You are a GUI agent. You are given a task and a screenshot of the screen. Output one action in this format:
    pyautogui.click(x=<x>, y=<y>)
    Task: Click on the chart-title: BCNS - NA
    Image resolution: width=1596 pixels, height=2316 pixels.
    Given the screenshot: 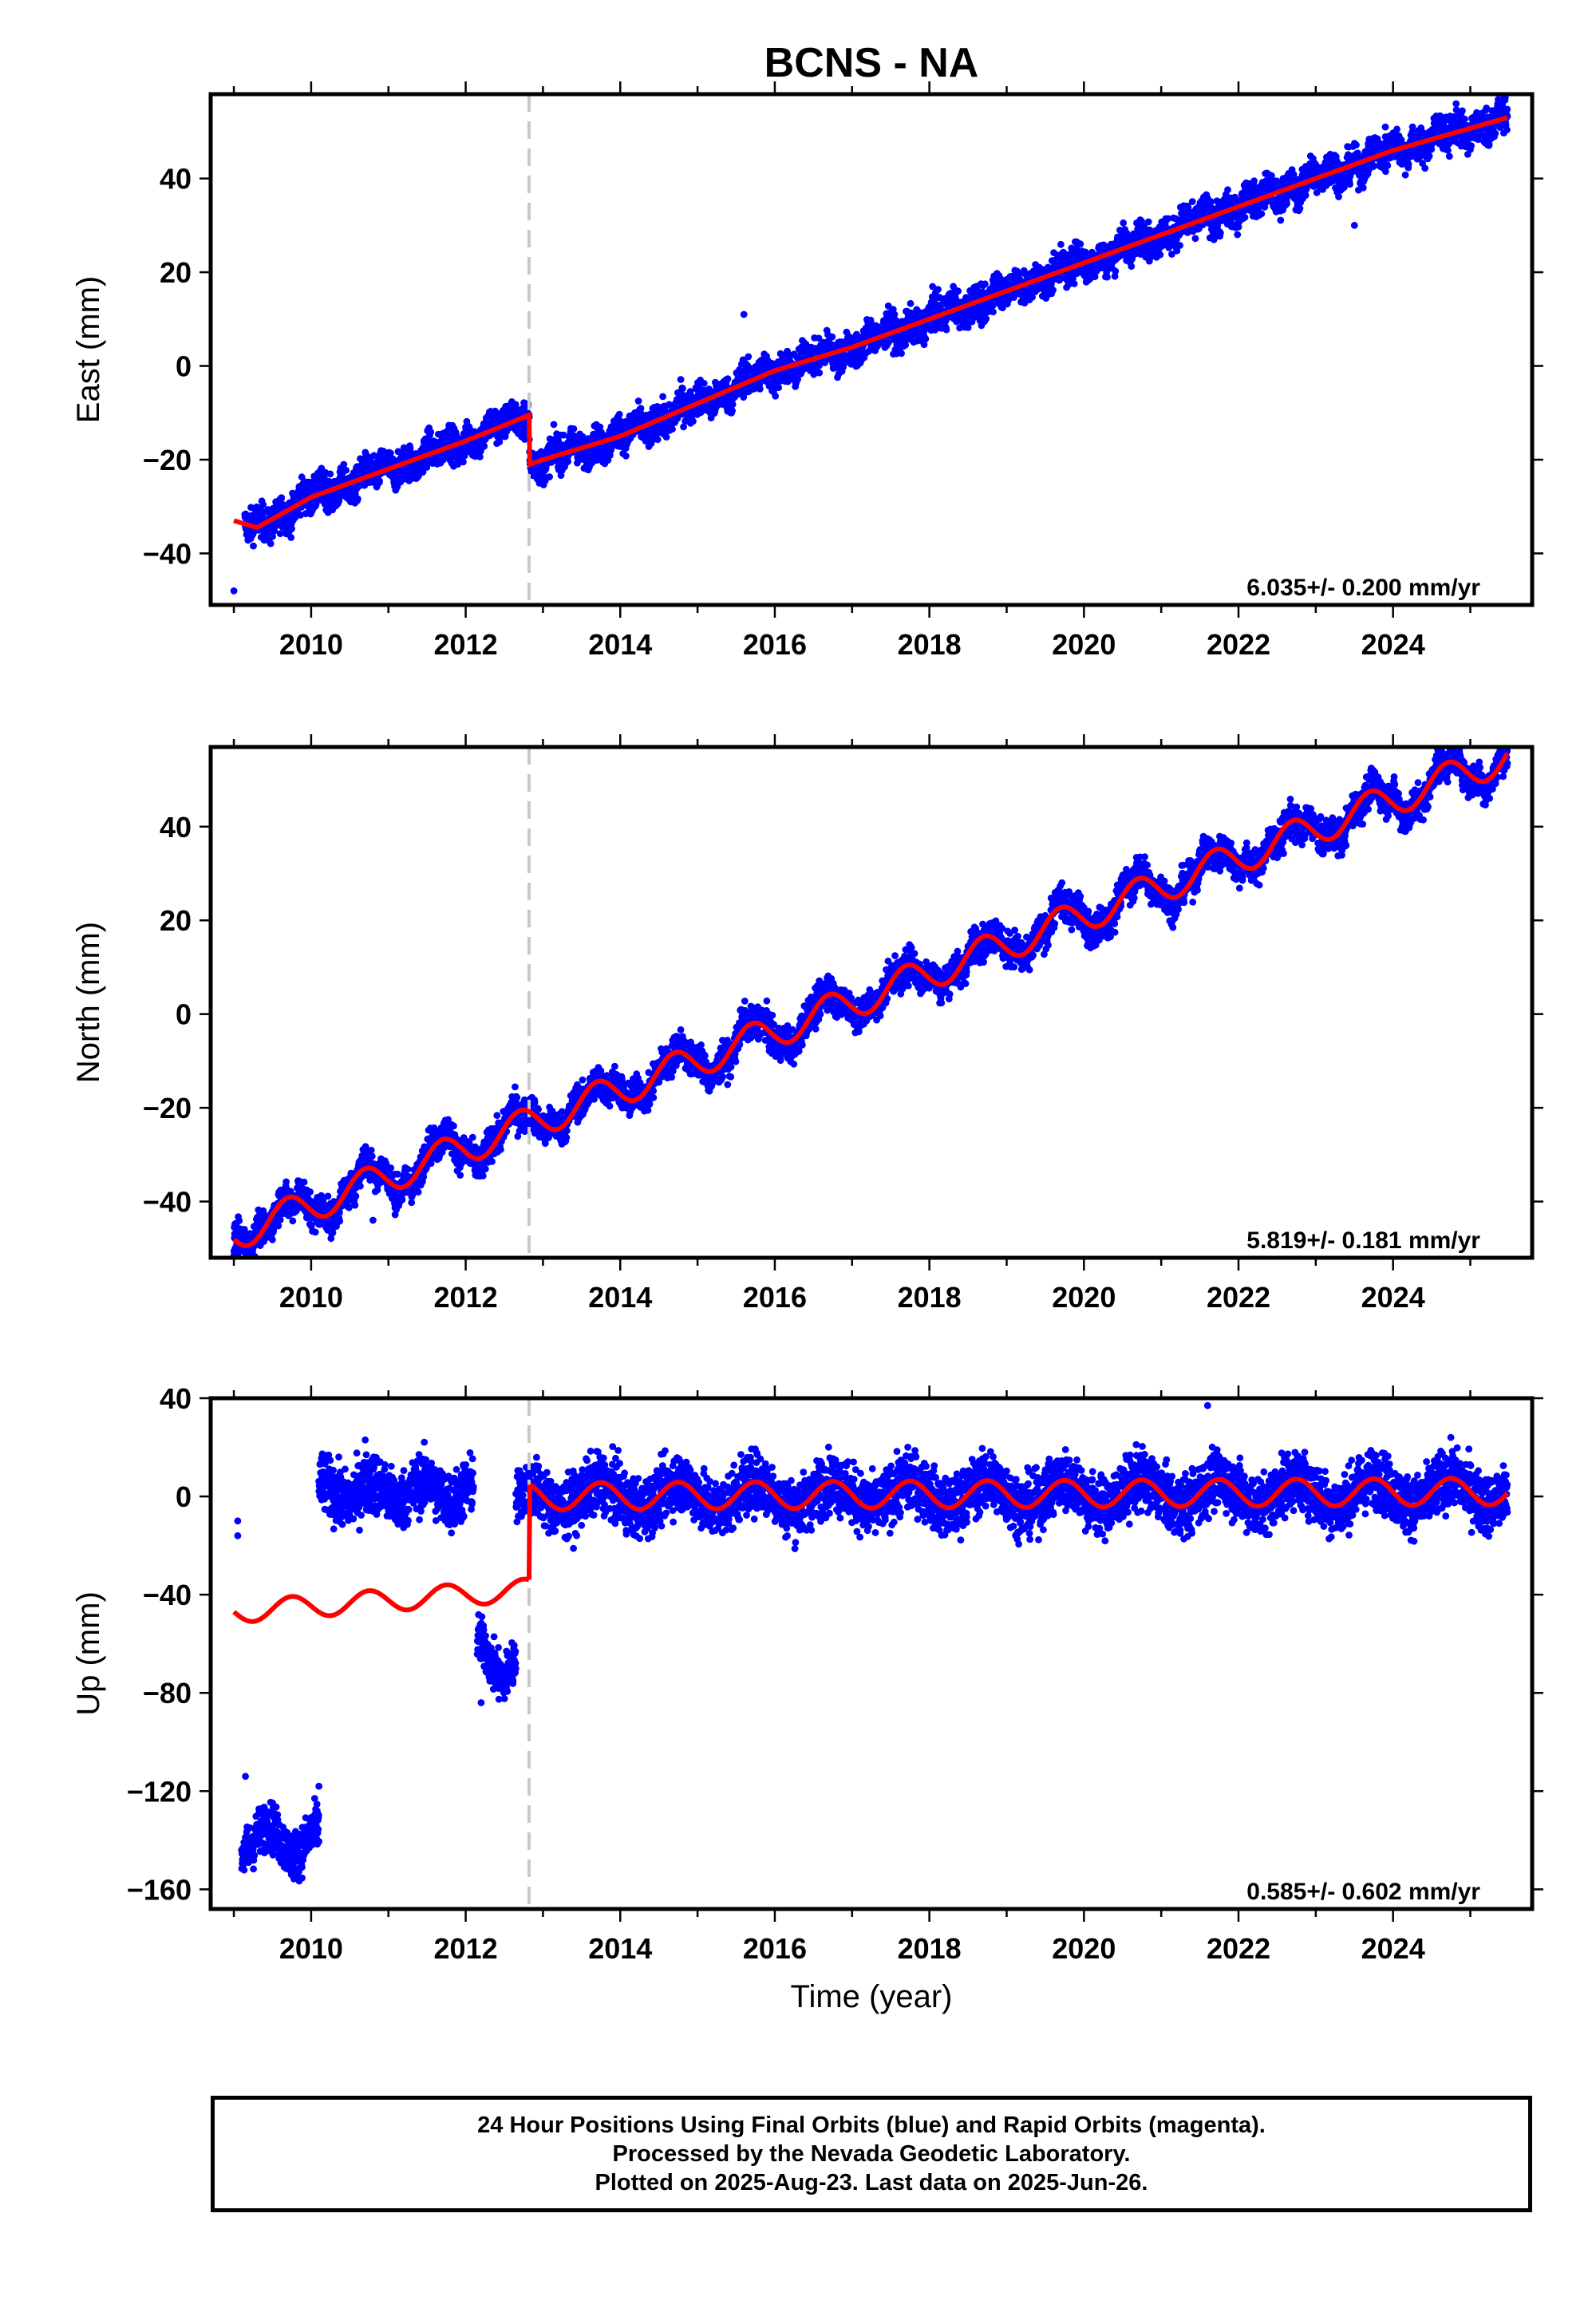 What is the action you would take?
    pyautogui.click(x=871, y=63)
    